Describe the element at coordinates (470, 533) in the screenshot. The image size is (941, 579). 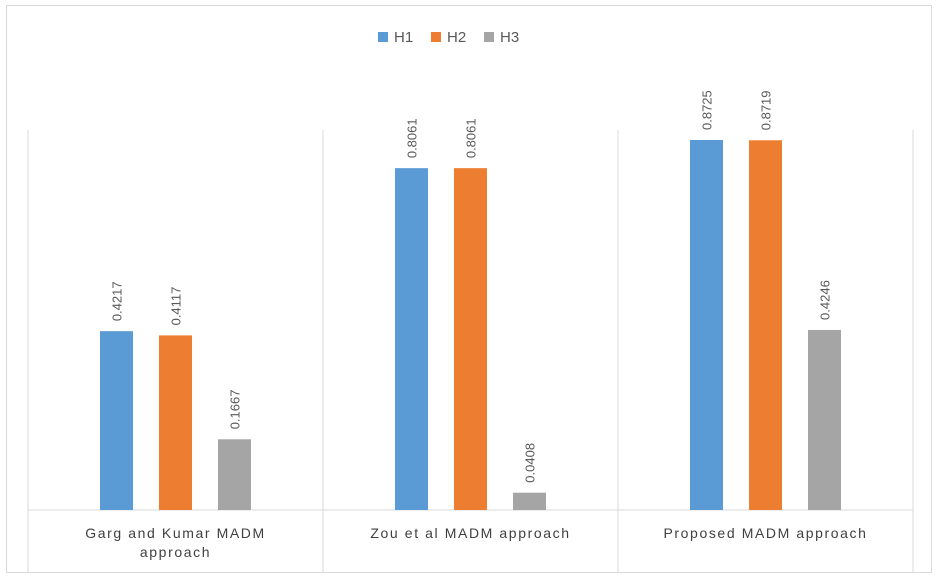
I see `category-label-1: Zou et al MADM approach` at that location.